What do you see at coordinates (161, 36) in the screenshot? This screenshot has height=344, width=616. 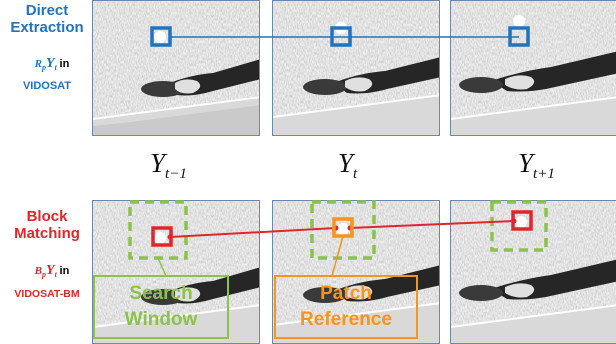 I see `patch-box-top-prev` at bounding box center [161, 36].